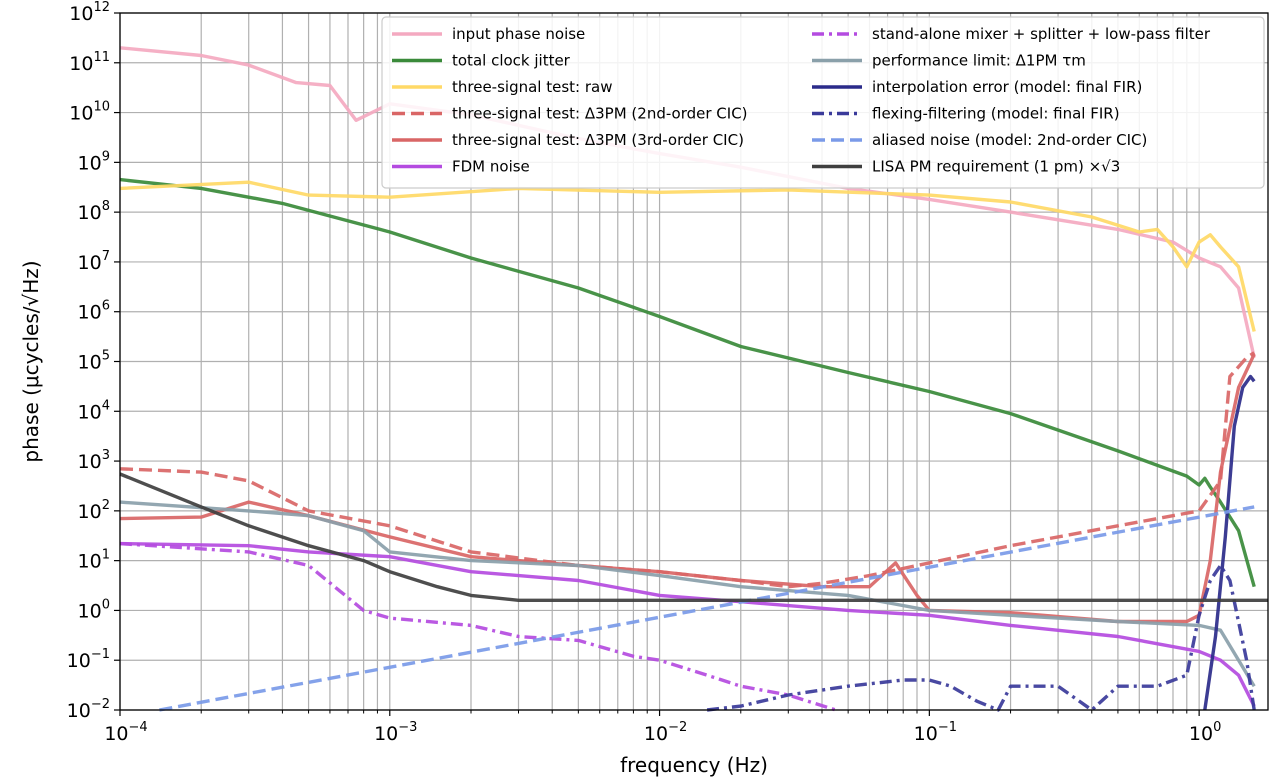  I want to click on y-axis-label: phase (μcycles/√Hz), so click(31, 361).